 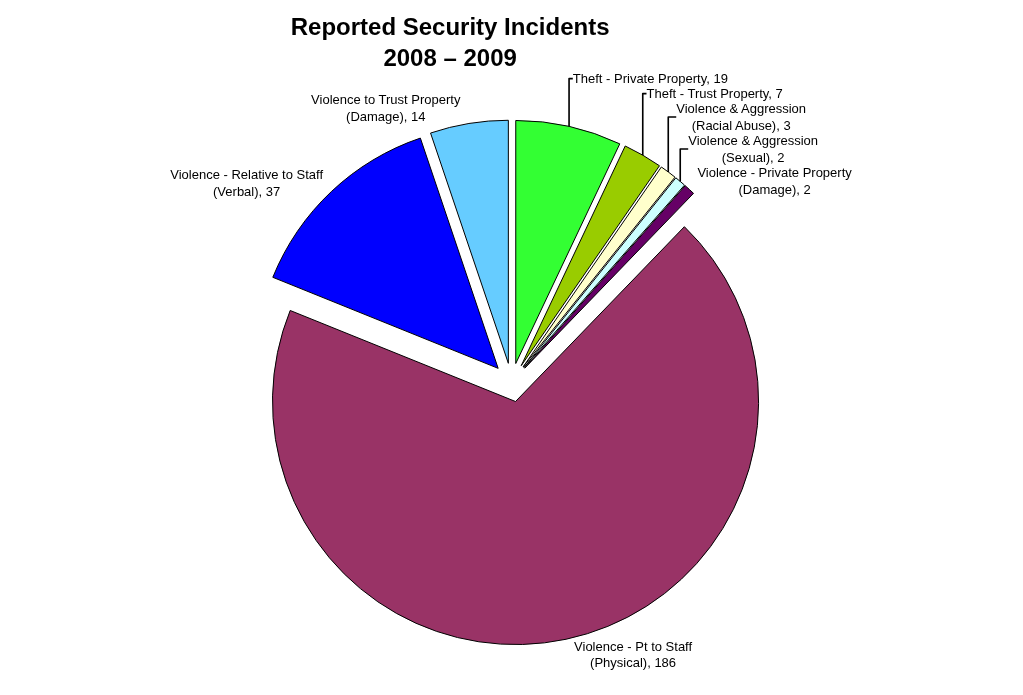 What do you see at coordinates (650, 79) in the screenshot?
I see `slice-label: Theft - Private Property, 19` at bounding box center [650, 79].